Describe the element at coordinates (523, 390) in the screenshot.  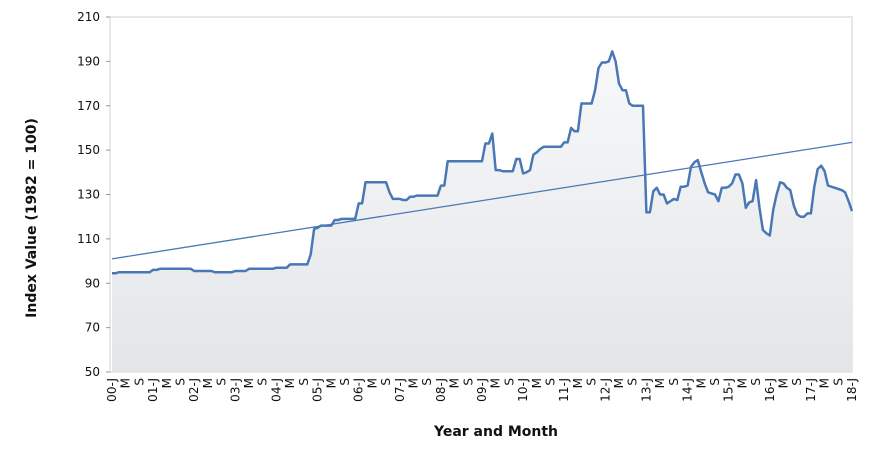
I see `x-tick-label: 10-J` at that location.